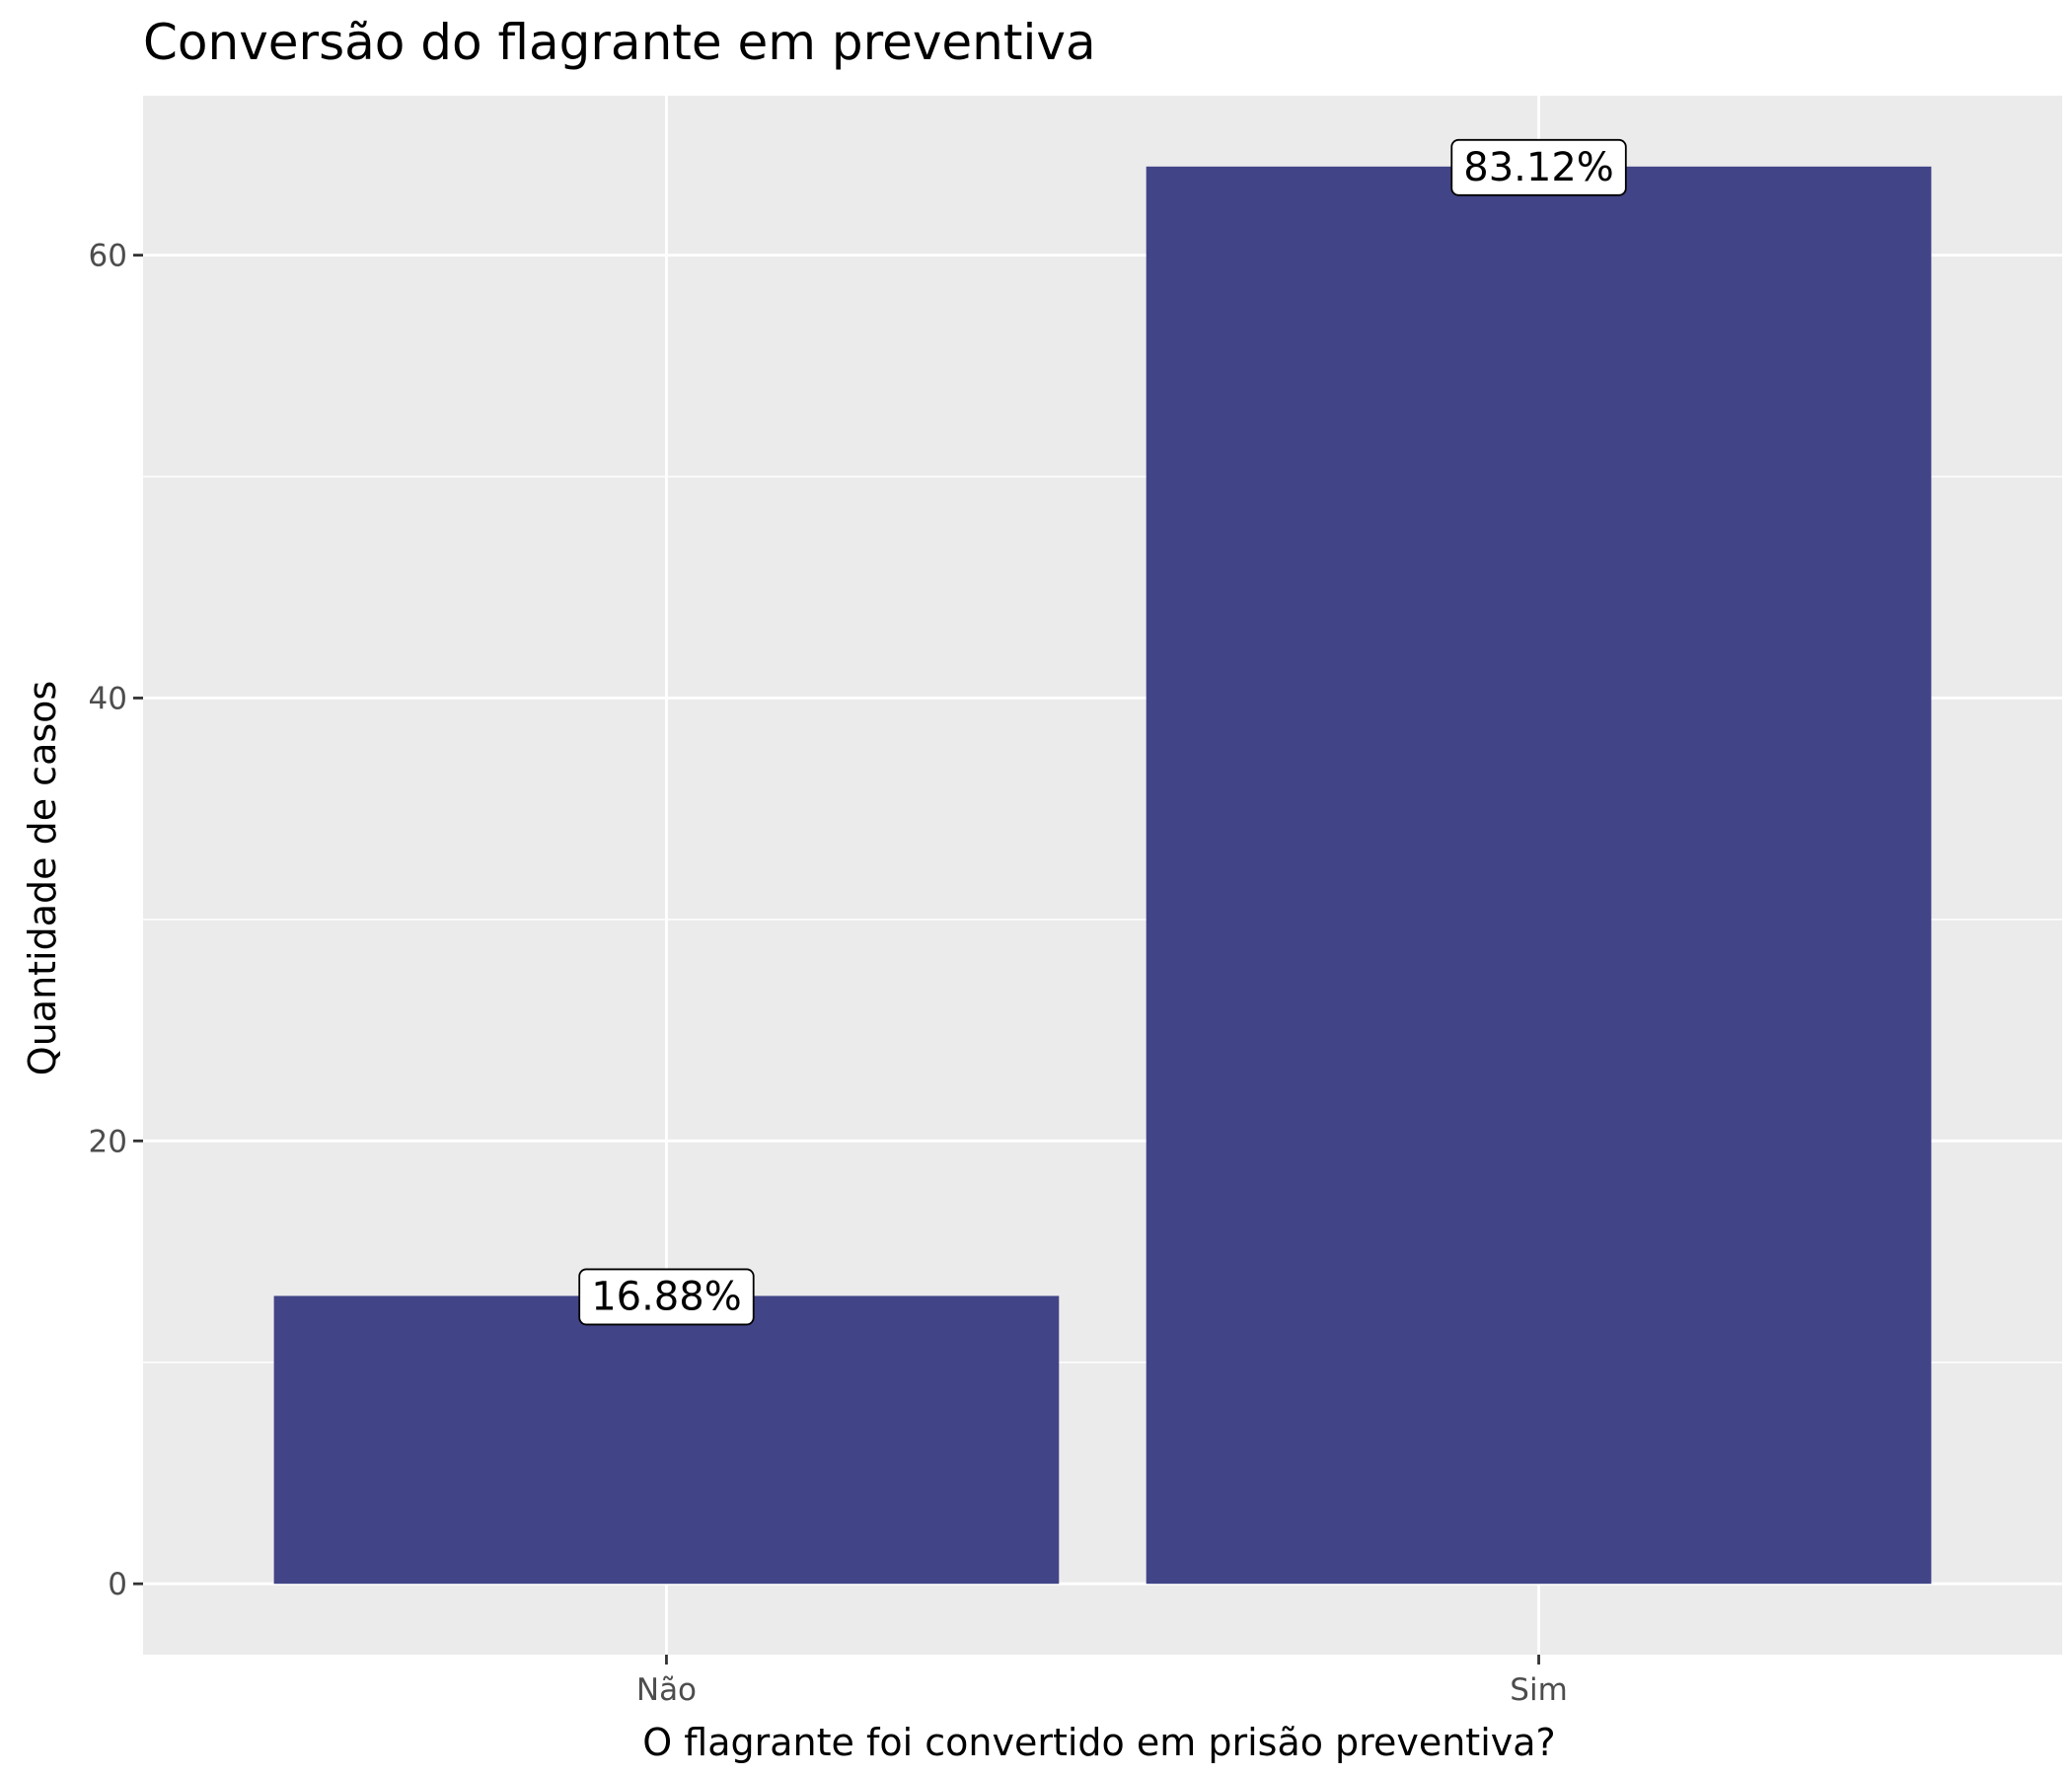 Image resolution: width=2072 pixels, height=1776 pixels. I want to click on y-tick-label: 20, so click(108, 1142).